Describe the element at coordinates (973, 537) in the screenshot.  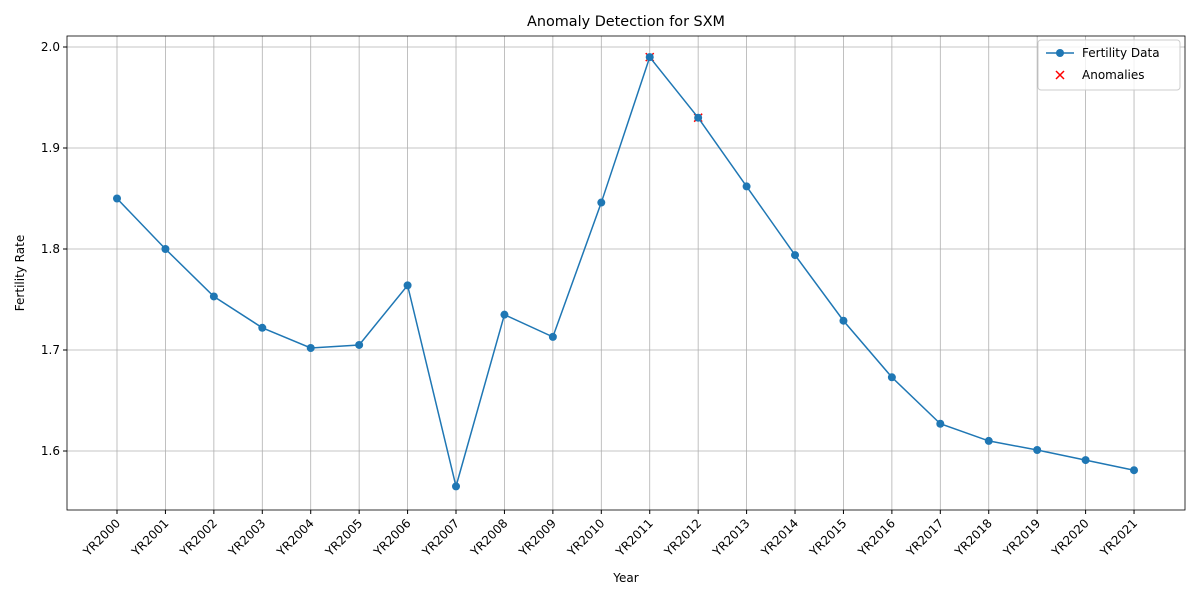
I see `x-tick-label: YR2018` at that location.